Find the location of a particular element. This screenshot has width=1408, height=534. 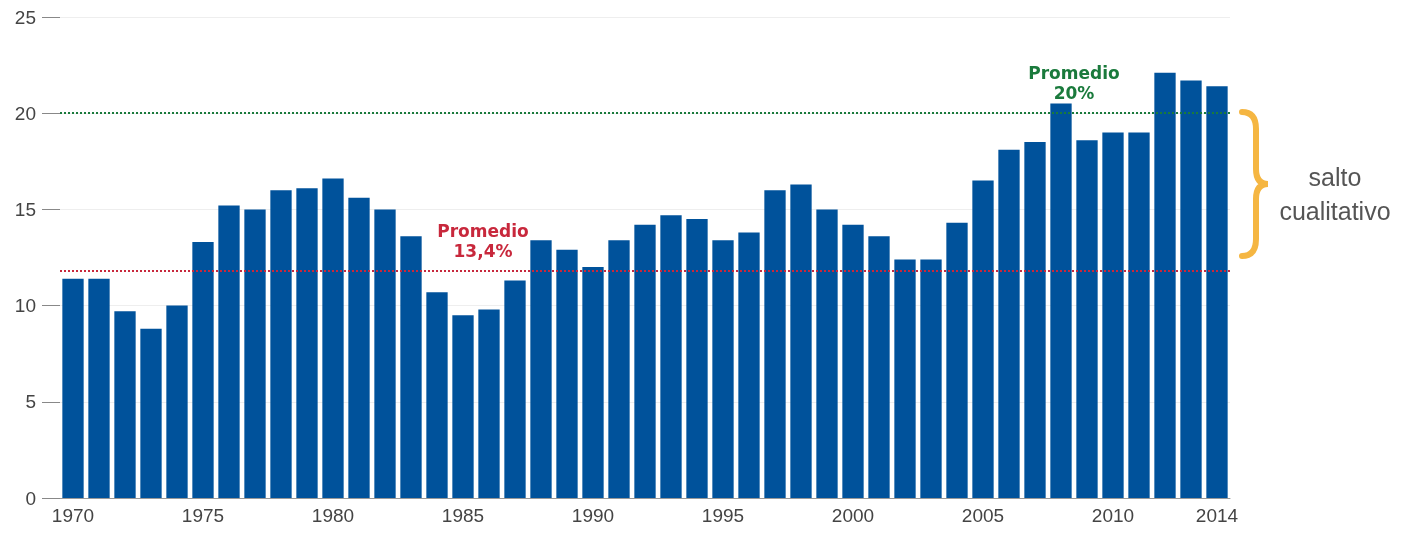

x-tick-label: 2000 is located at coordinates (853, 515).